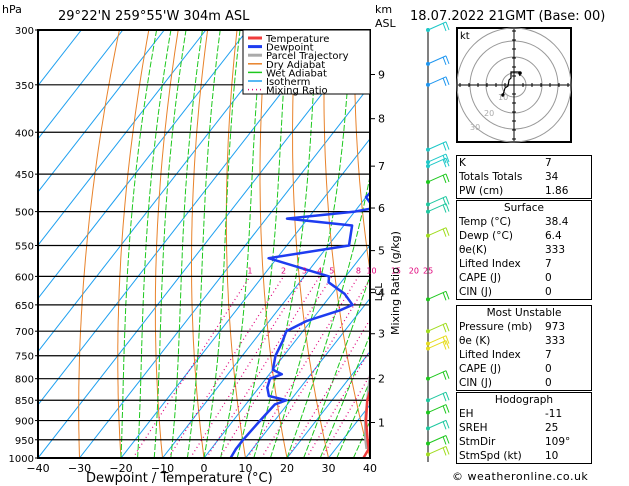  I want to click on km-tick-label: 3, so click(381, 334).